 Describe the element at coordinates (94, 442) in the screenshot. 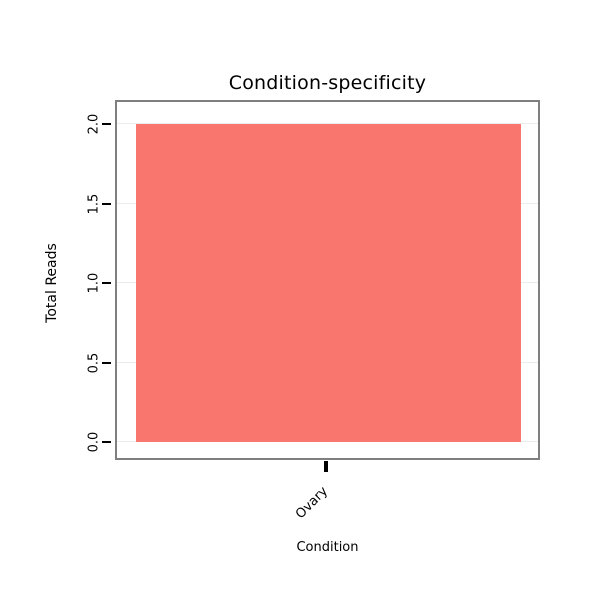

I see `y-tick-label: 0.0` at that location.